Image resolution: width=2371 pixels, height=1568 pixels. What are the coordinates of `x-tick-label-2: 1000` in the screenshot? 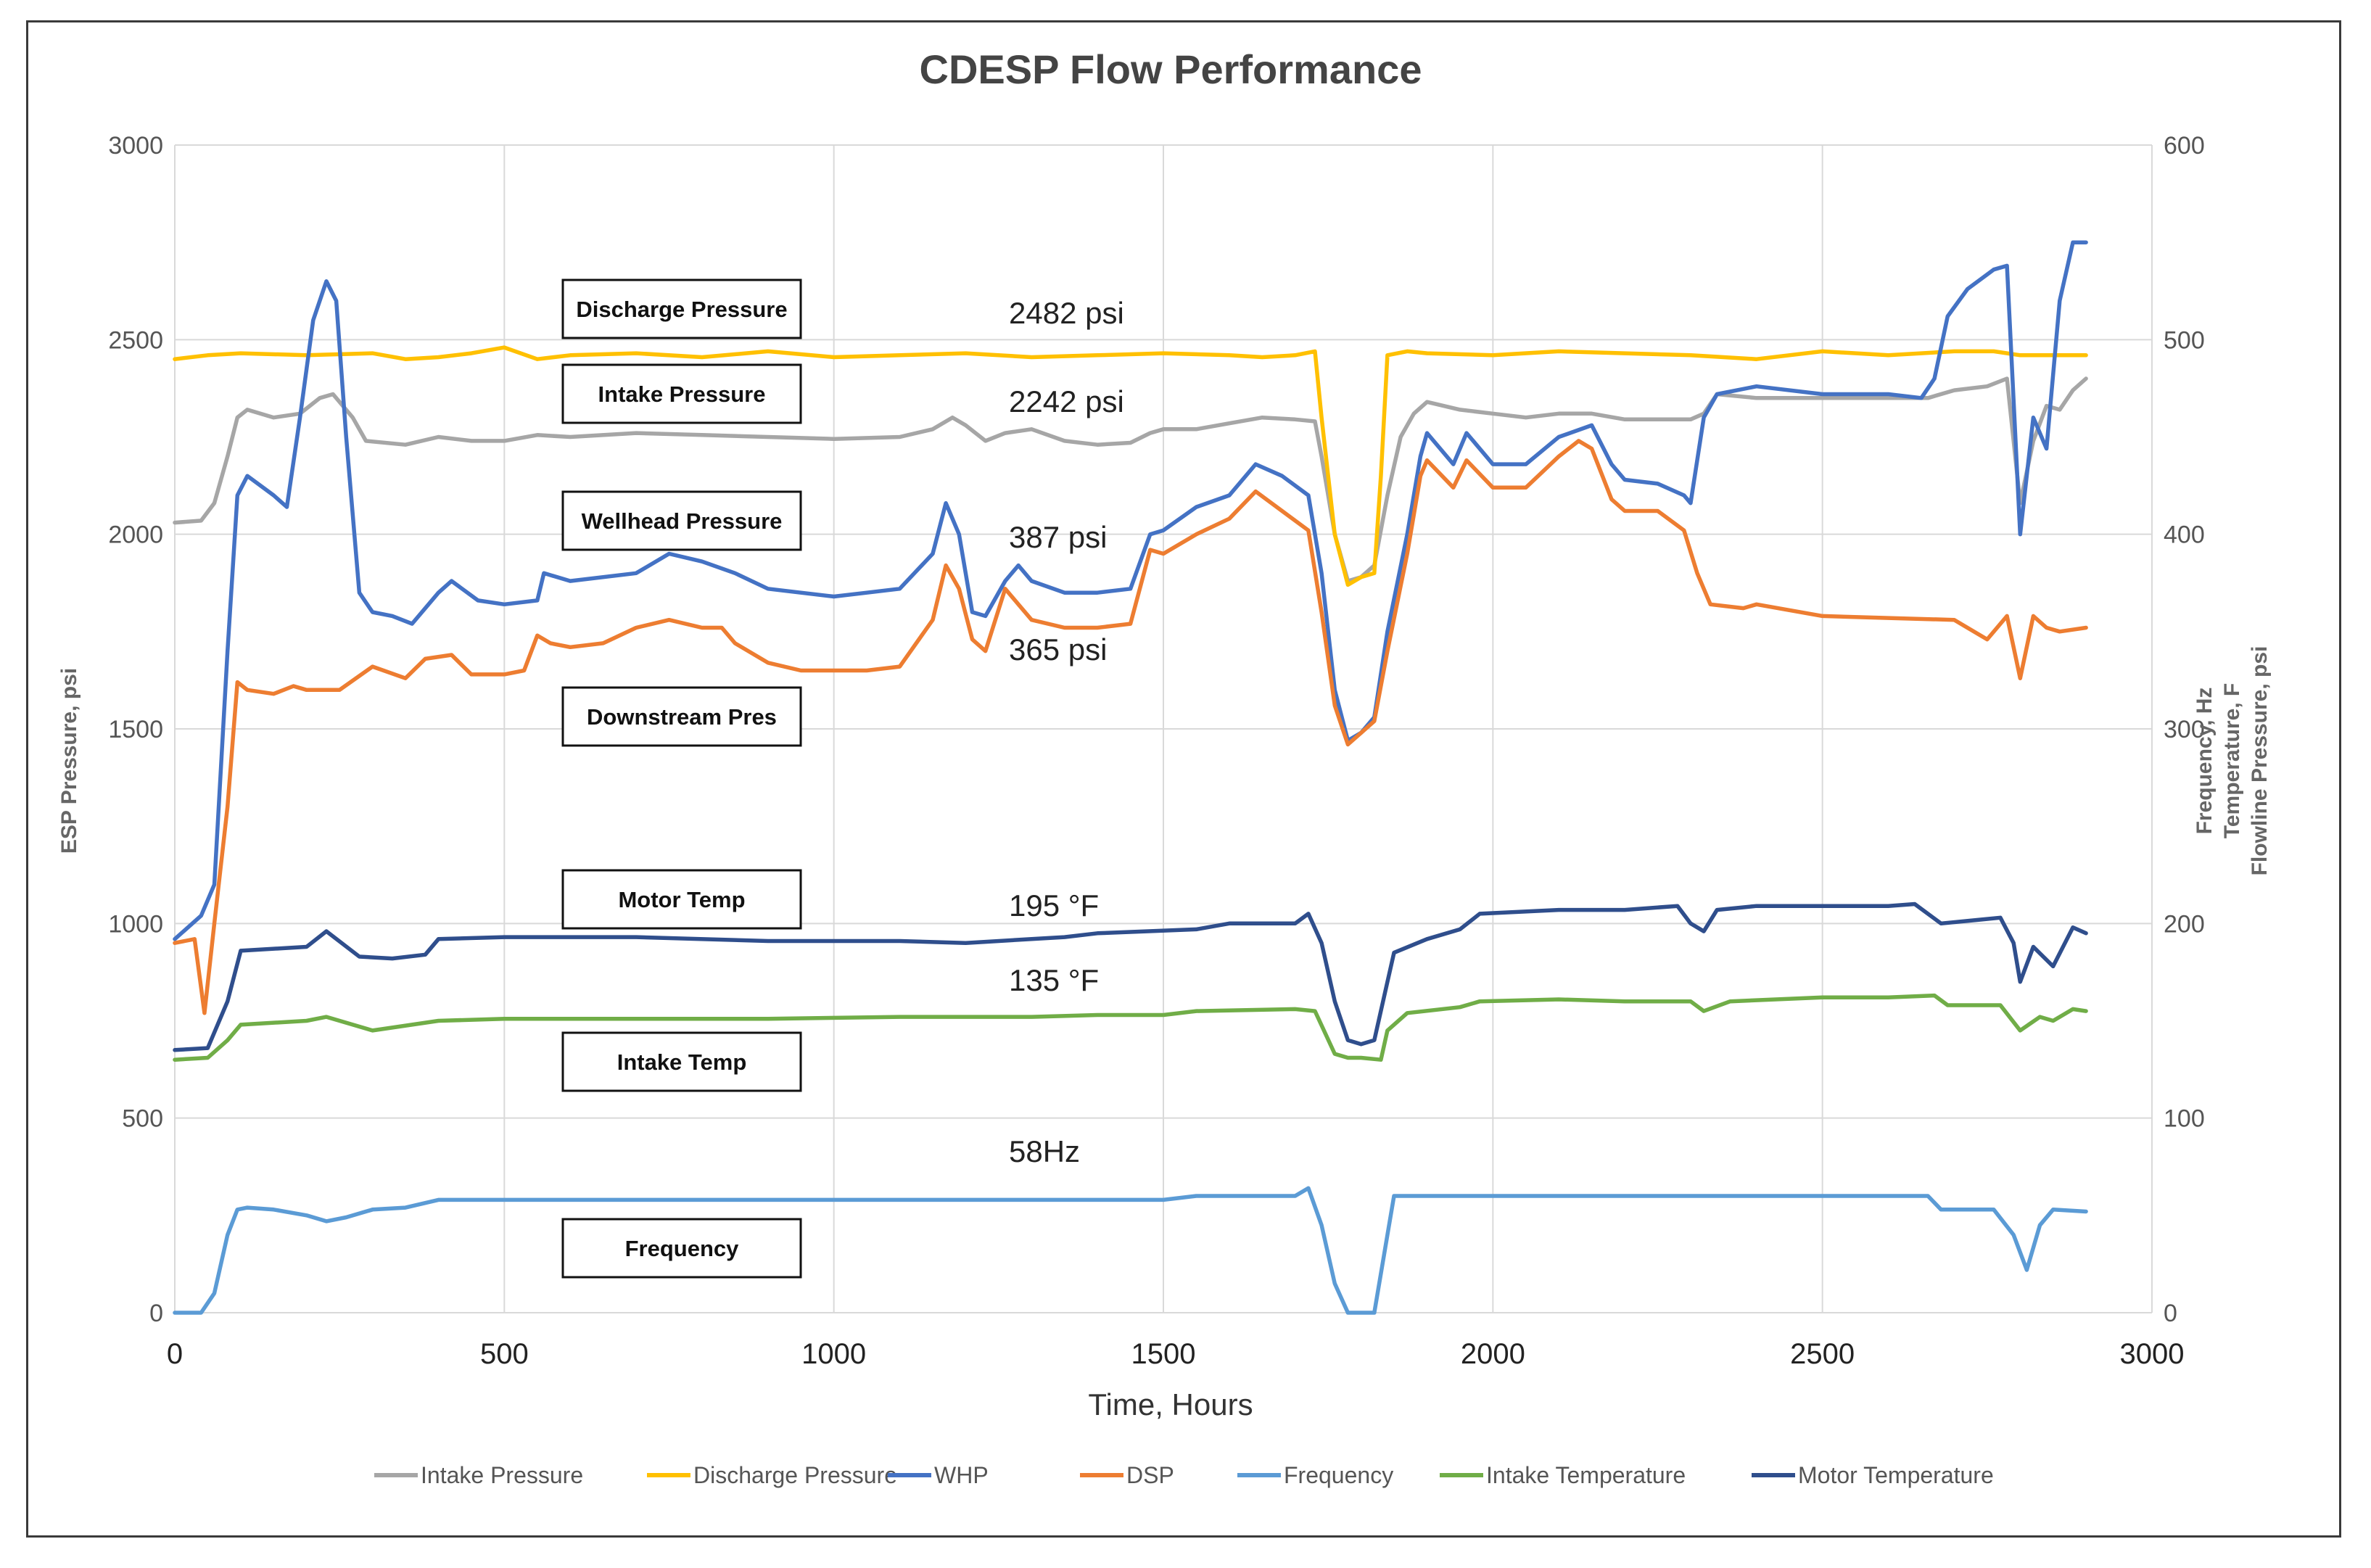 It's located at (833, 1354).